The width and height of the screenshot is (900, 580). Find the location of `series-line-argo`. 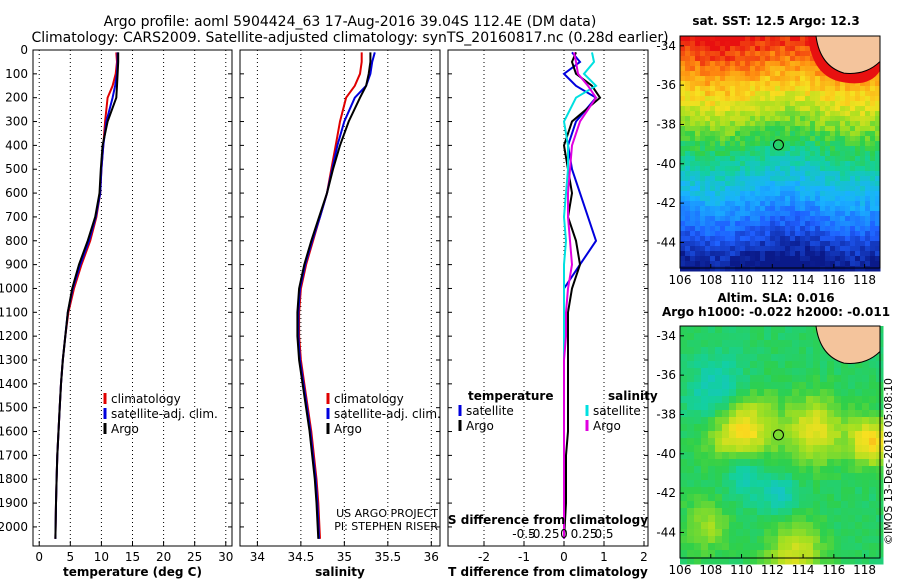

series-line-argo is located at coordinates (334, 295).